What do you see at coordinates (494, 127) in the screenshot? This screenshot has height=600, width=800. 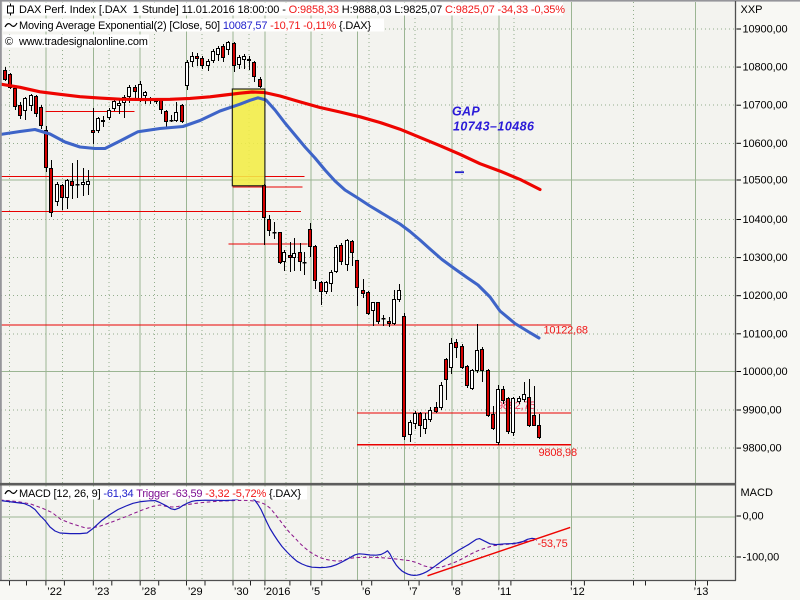 I see `svg-text: 10743–10486` at bounding box center [494, 127].